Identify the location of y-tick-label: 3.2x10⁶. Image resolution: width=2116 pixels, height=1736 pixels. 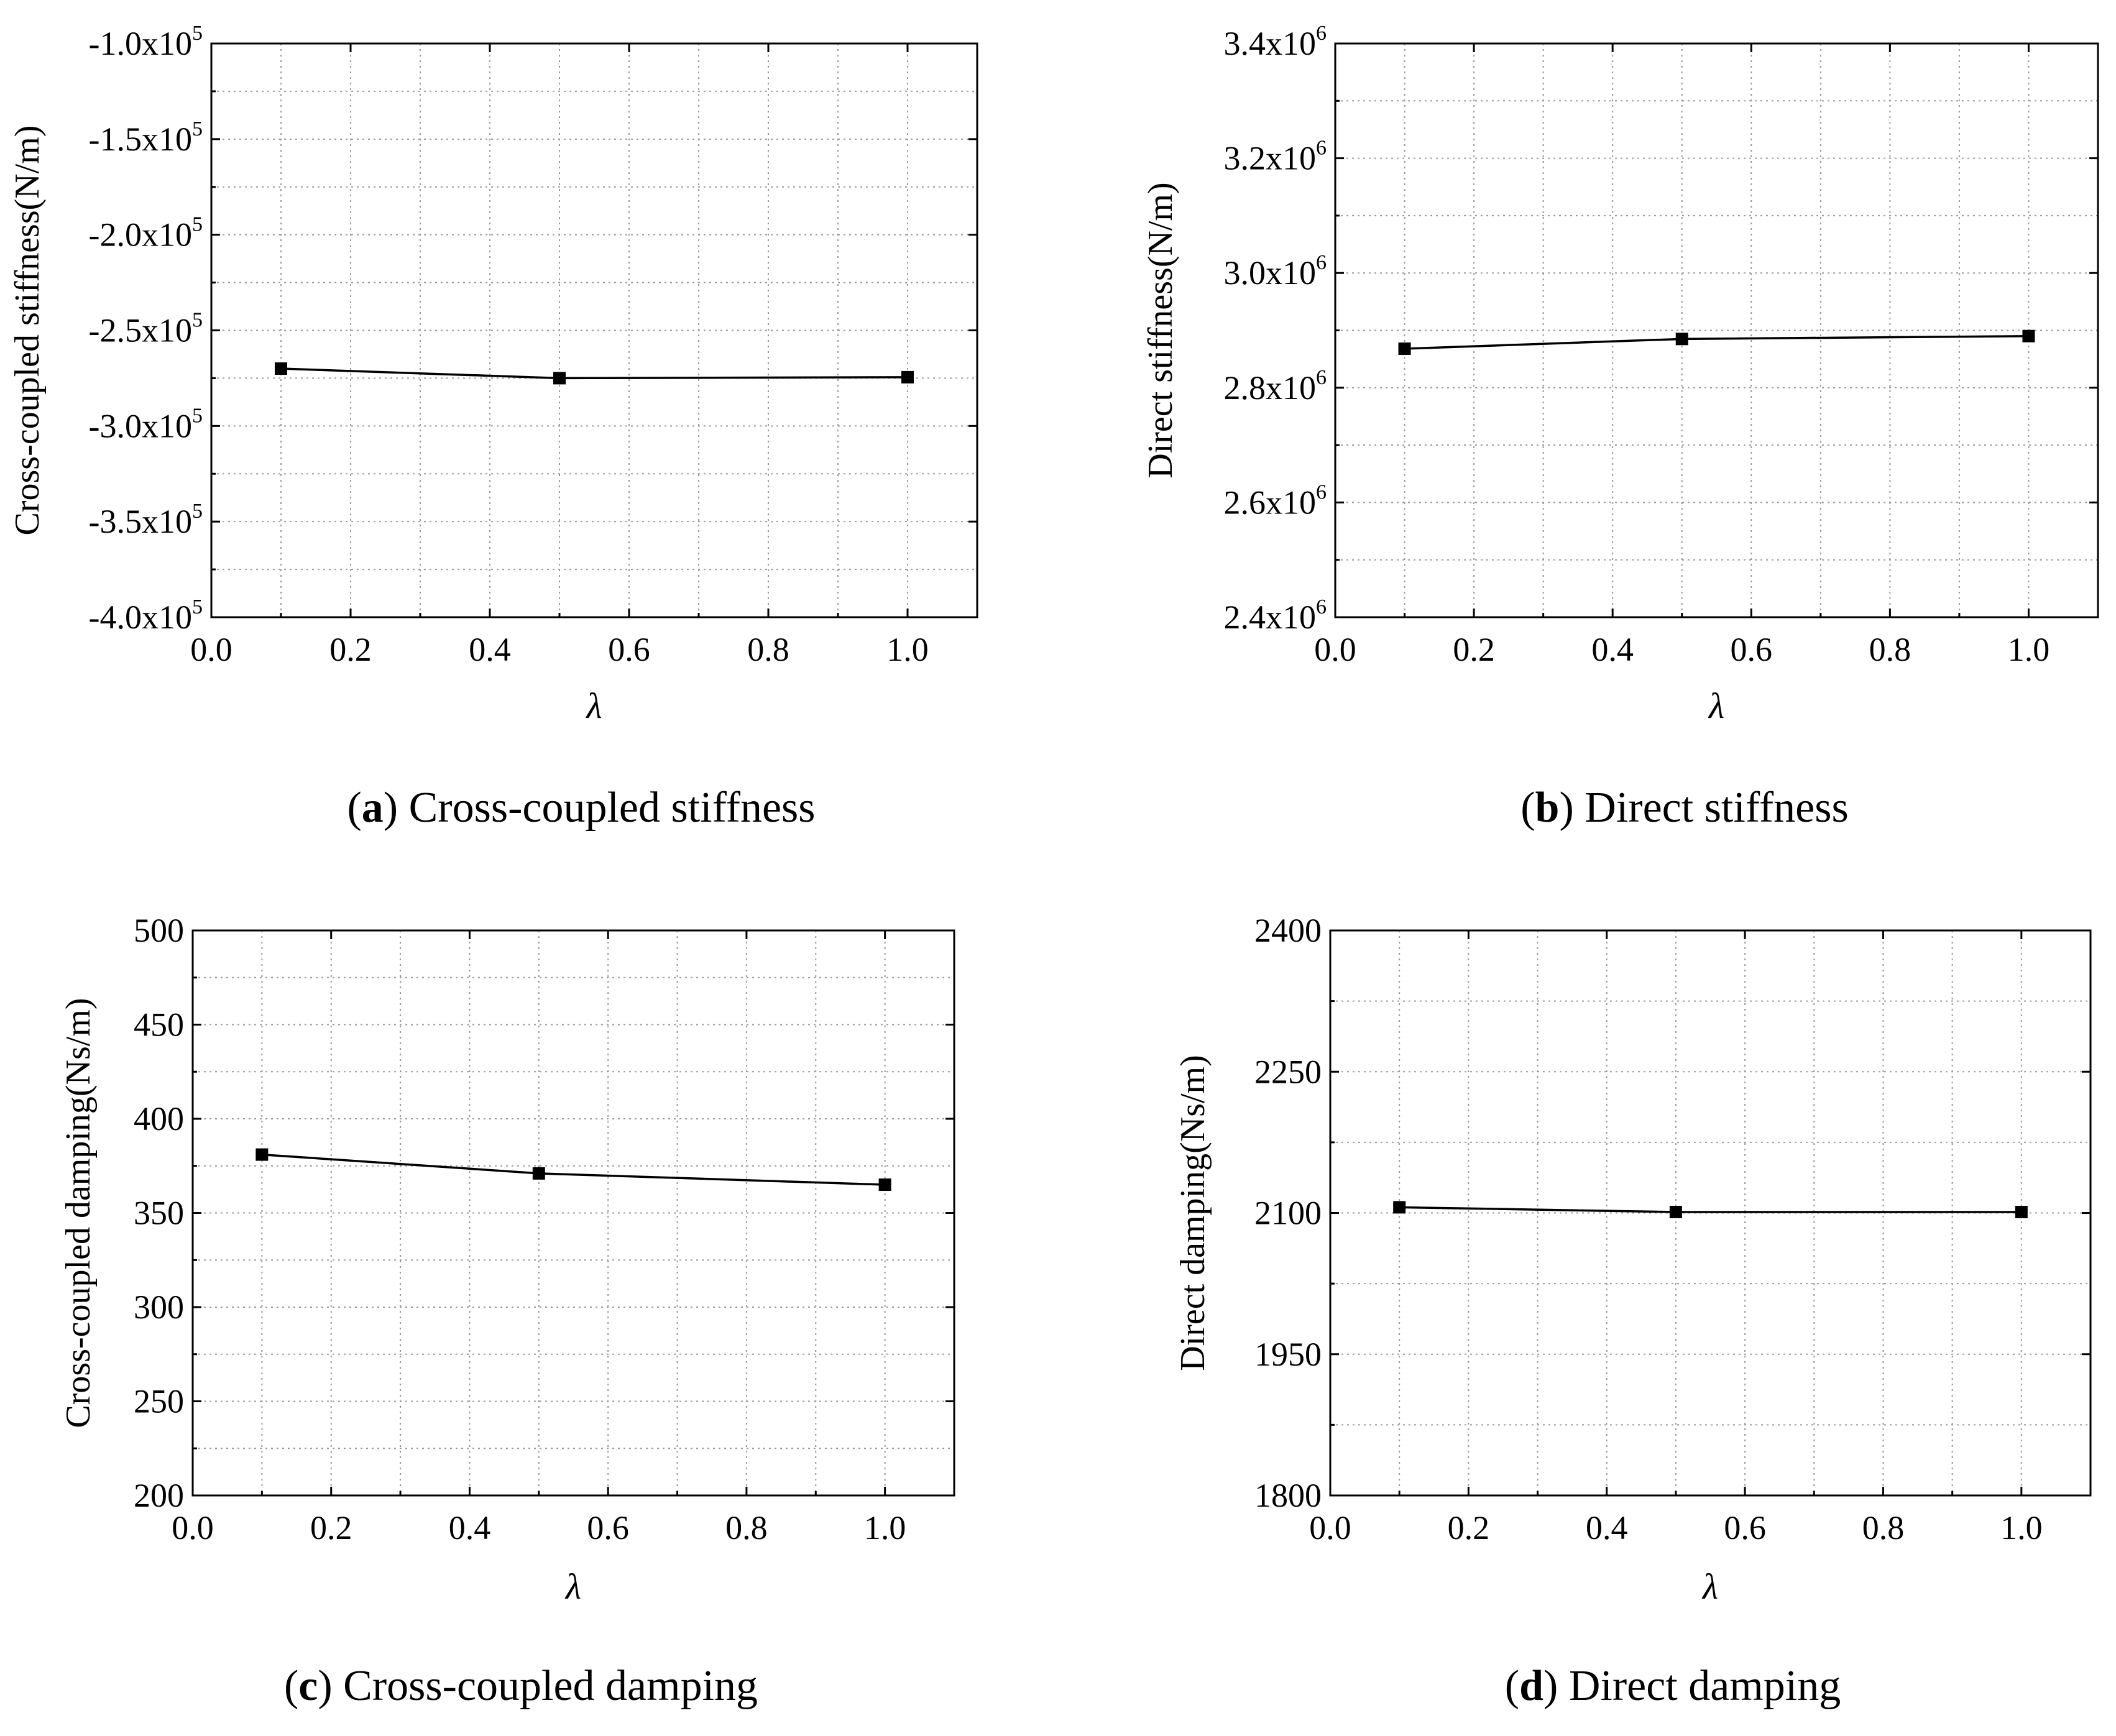
(1275, 157).